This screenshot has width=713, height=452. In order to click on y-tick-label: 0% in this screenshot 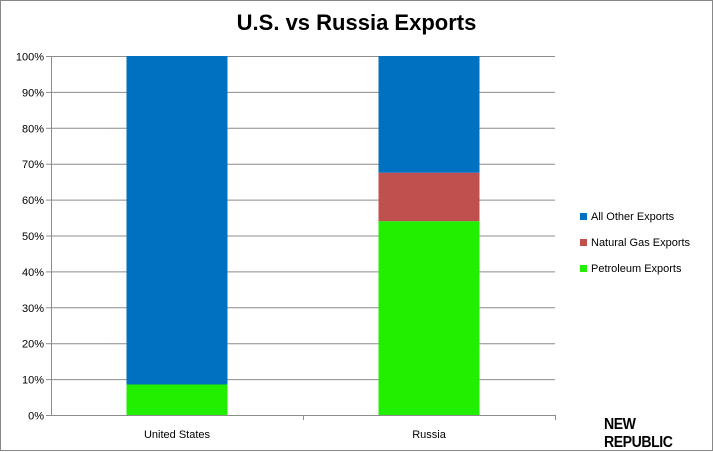, I will do `click(36, 417)`.